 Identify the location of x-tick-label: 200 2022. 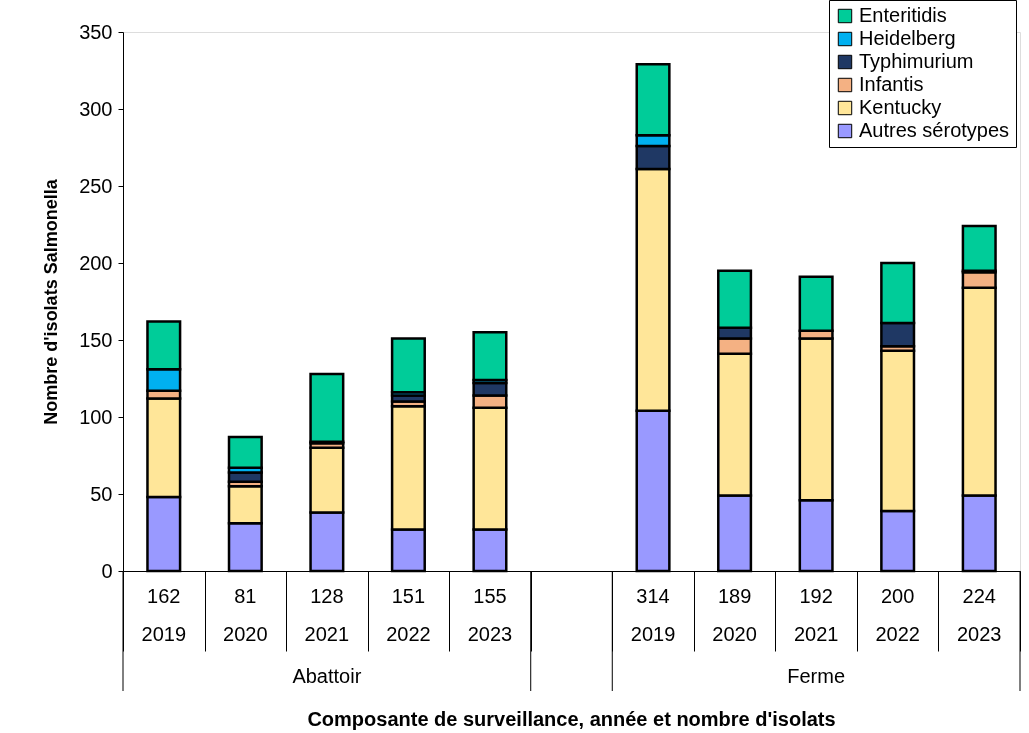
(897, 615).